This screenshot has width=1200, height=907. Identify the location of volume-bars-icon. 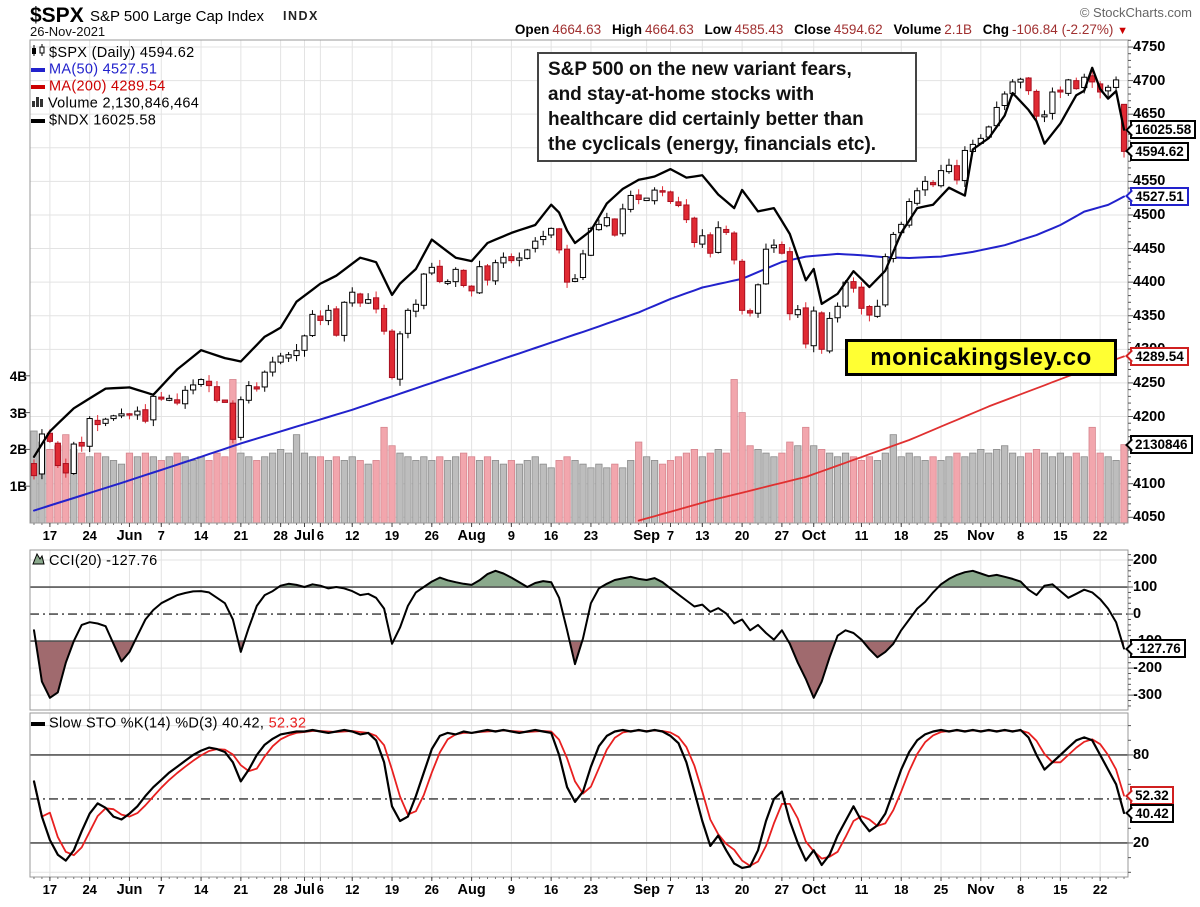
(38, 103).